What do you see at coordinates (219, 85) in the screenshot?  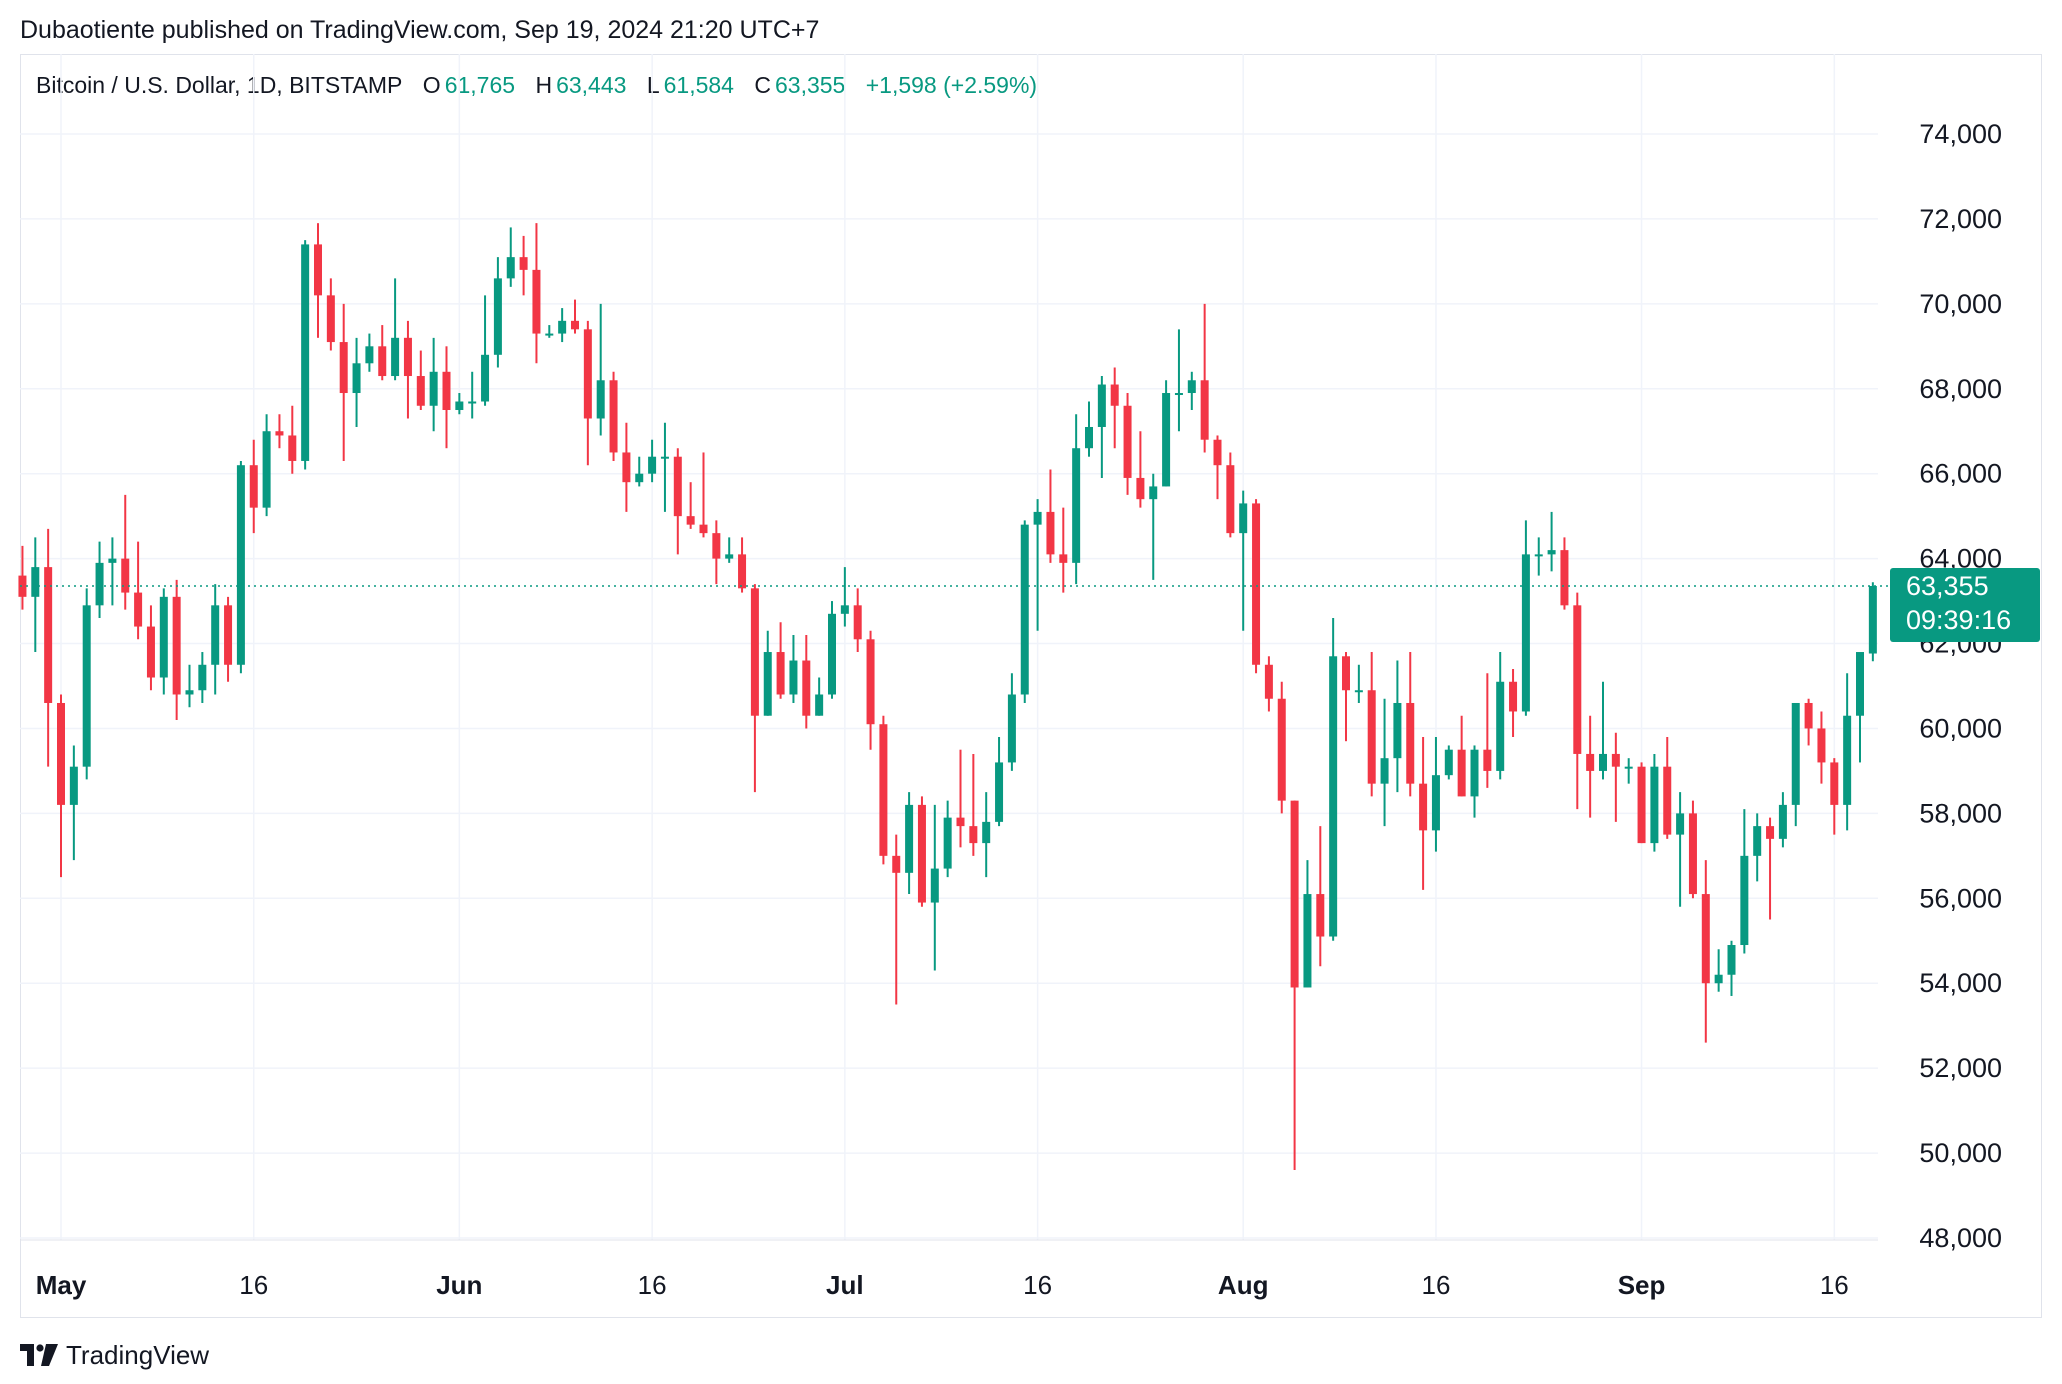 I see `symbol-label: Bitcoin / U.S. Dollar, 1D, BITSTAMP` at bounding box center [219, 85].